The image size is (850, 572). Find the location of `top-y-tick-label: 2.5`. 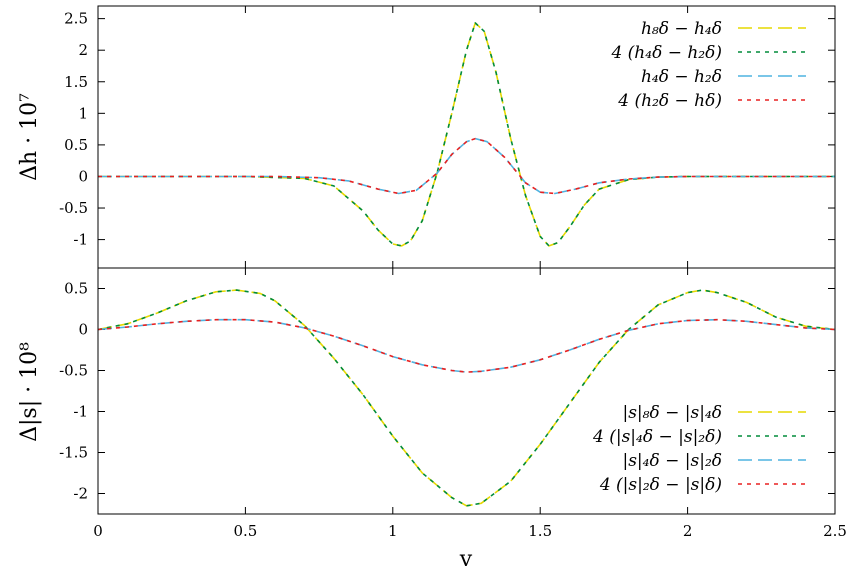

top-y-tick-label: 2.5 is located at coordinates (76, 19).